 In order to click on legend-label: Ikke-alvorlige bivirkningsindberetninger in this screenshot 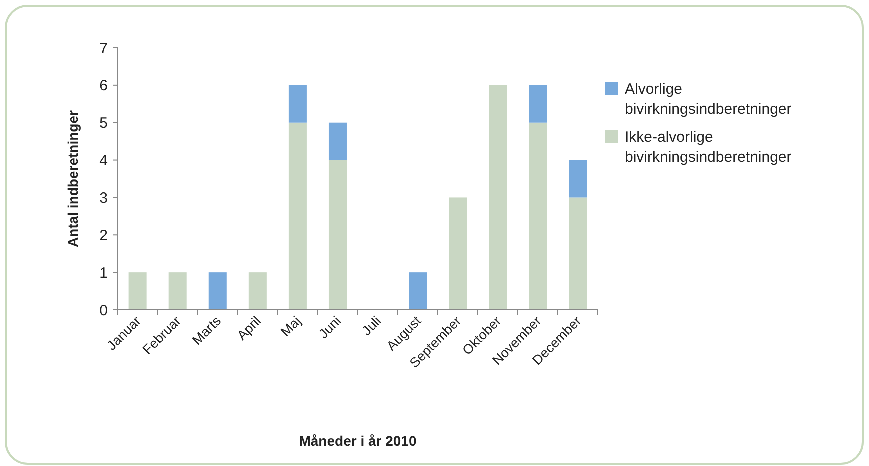, I will do `click(708, 147)`.